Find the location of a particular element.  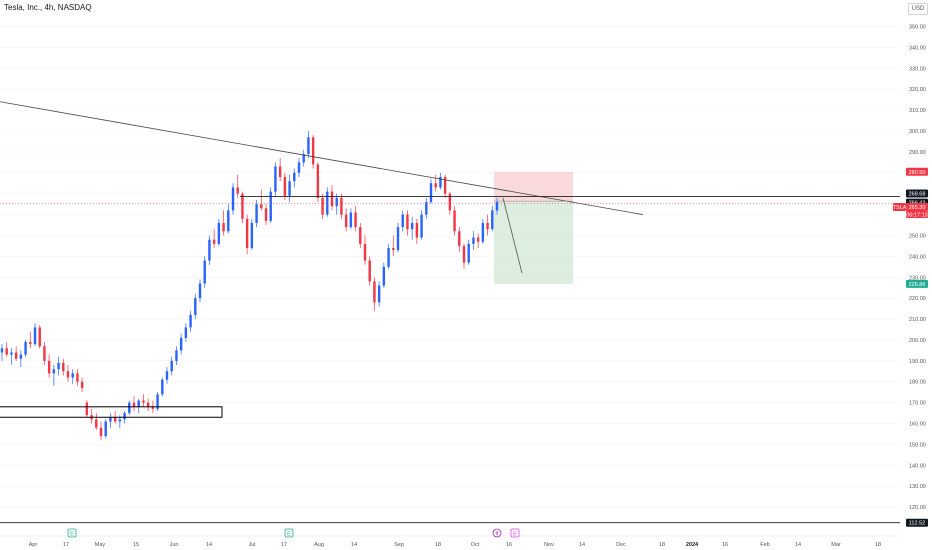

countdown-tag is located at coordinates (917, 215).